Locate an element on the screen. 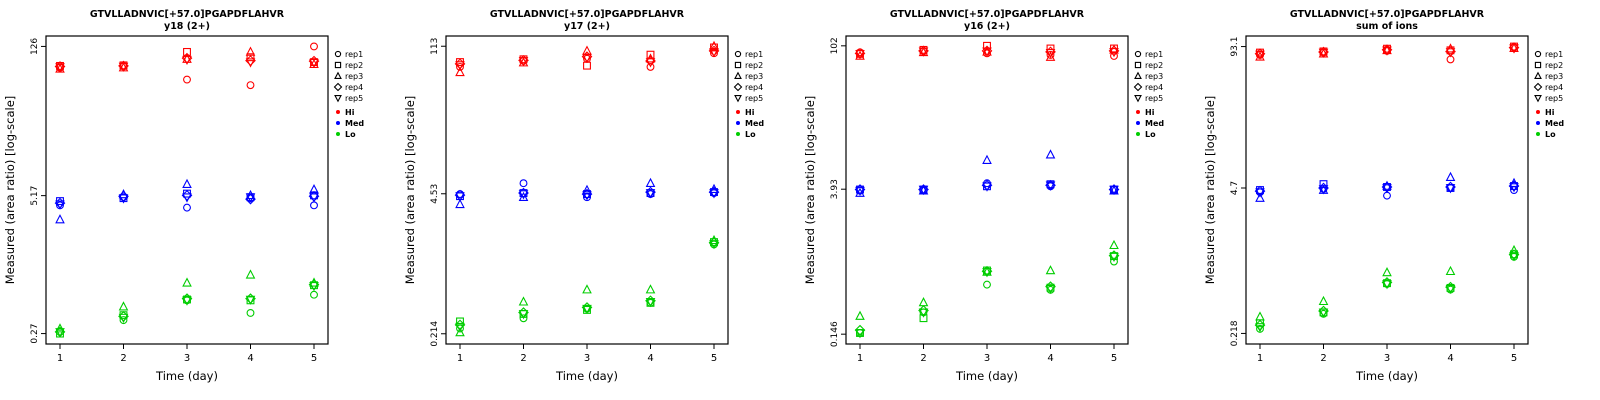 This screenshot has width=1600, height=400. y-tick-label: 4.53 is located at coordinates (435, 194).